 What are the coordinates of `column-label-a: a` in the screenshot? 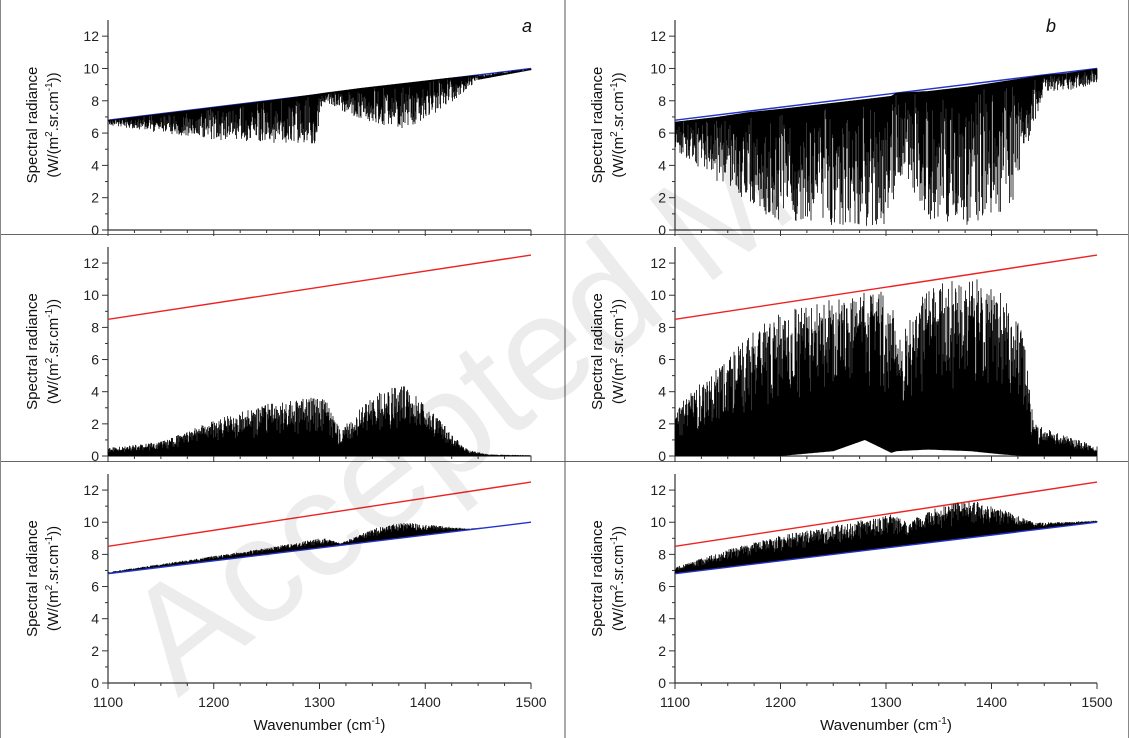 It's located at (527, 26).